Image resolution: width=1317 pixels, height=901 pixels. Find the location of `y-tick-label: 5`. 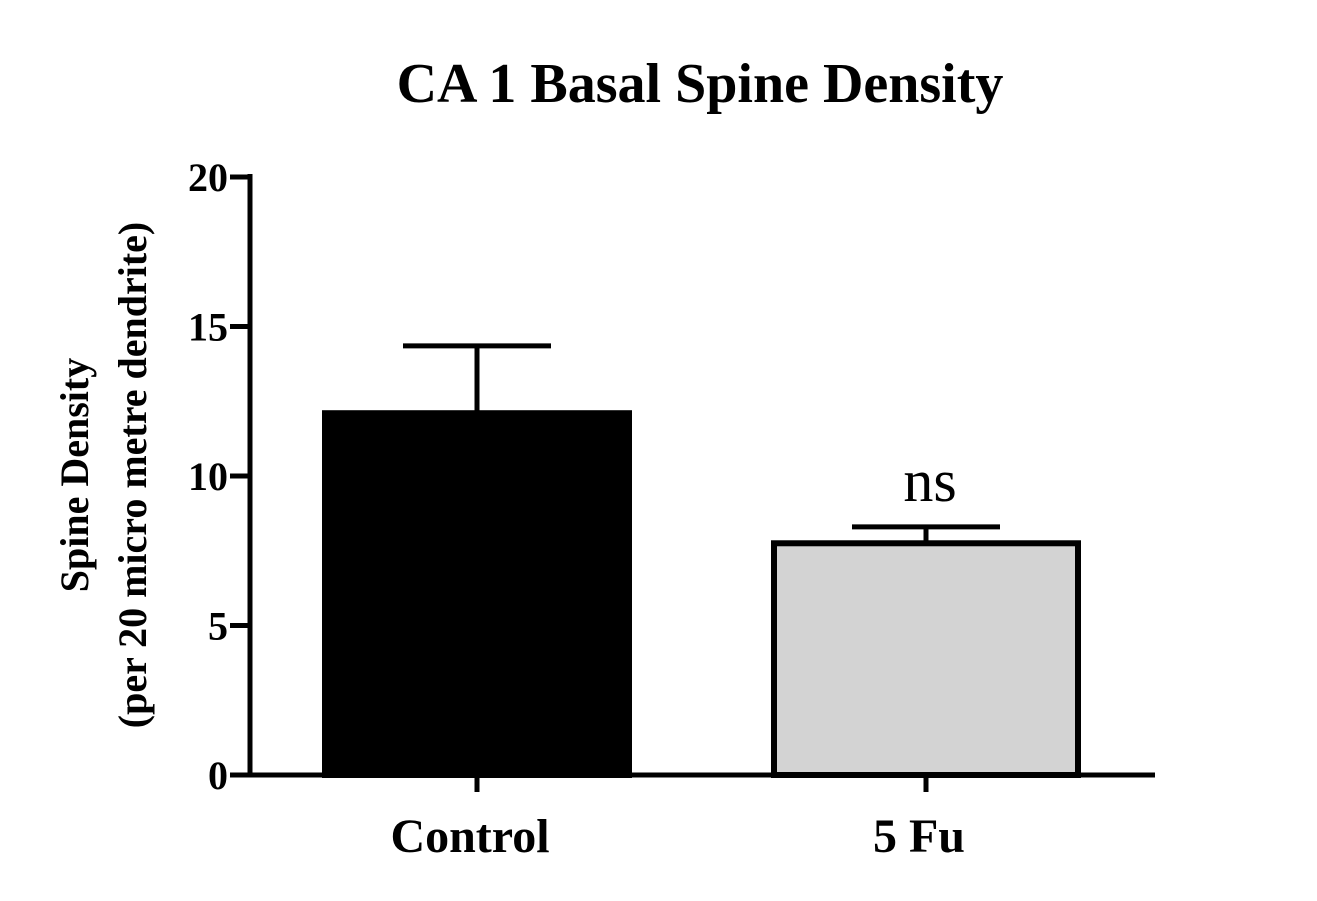

y-tick-label: 5 is located at coordinates (218, 626).